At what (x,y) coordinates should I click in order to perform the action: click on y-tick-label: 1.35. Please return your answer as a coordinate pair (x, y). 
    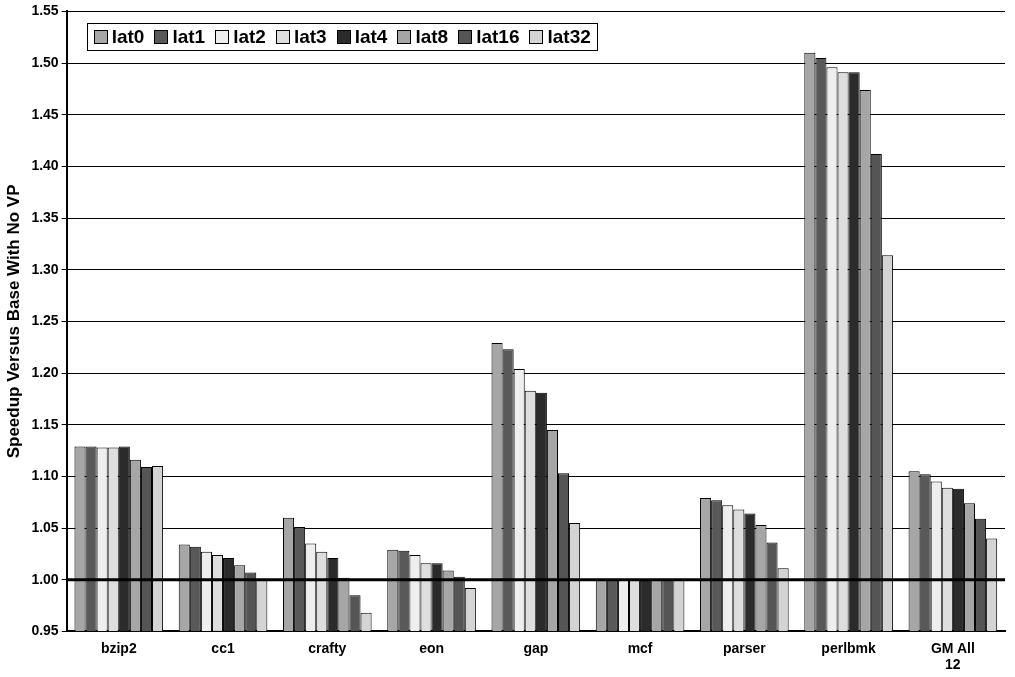
    Looking at the image, I should click on (45, 216).